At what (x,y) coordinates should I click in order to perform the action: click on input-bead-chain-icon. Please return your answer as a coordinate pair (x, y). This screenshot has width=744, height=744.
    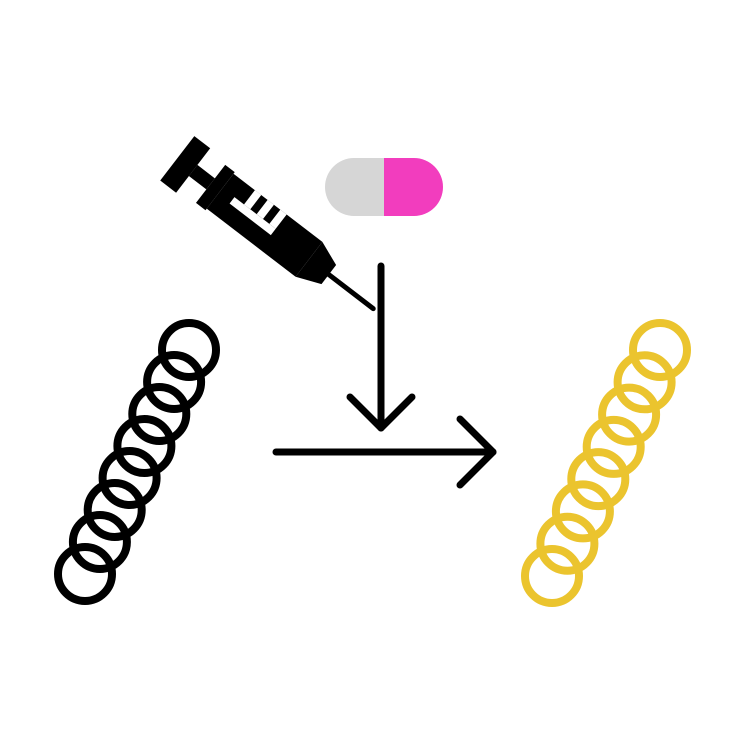
    Looking at the image, I should click on (137, 462).